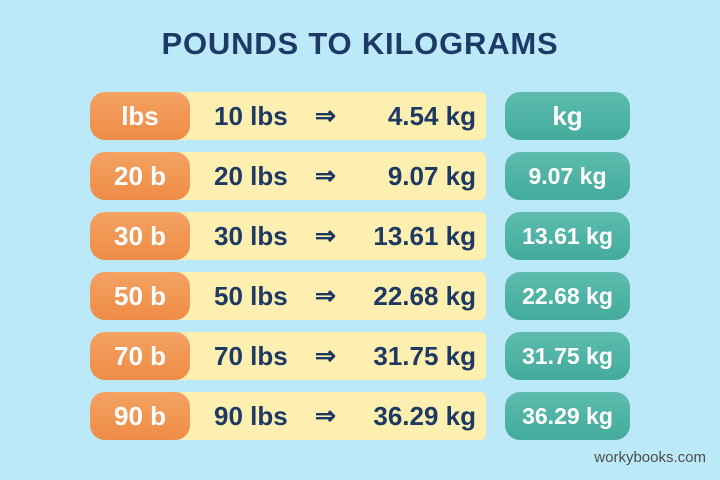  I want to click on kg-value: 36.29 kg, so click(424, 415).